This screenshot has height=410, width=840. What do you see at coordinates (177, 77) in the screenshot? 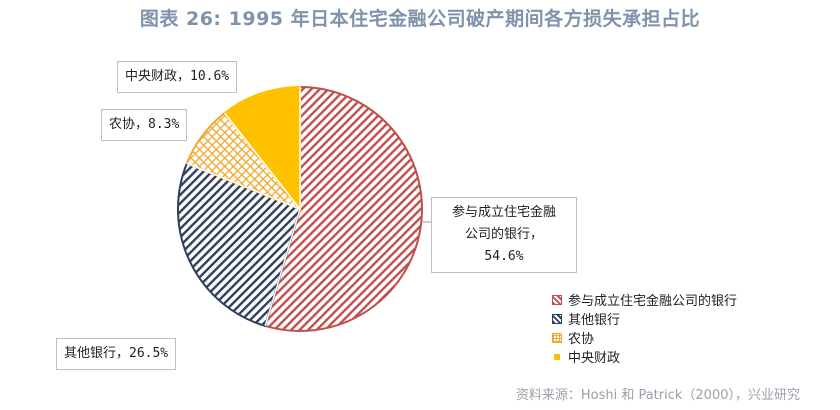
I see `data-label-central: 中央财政，10.6%` at bounding box center [177, 77].